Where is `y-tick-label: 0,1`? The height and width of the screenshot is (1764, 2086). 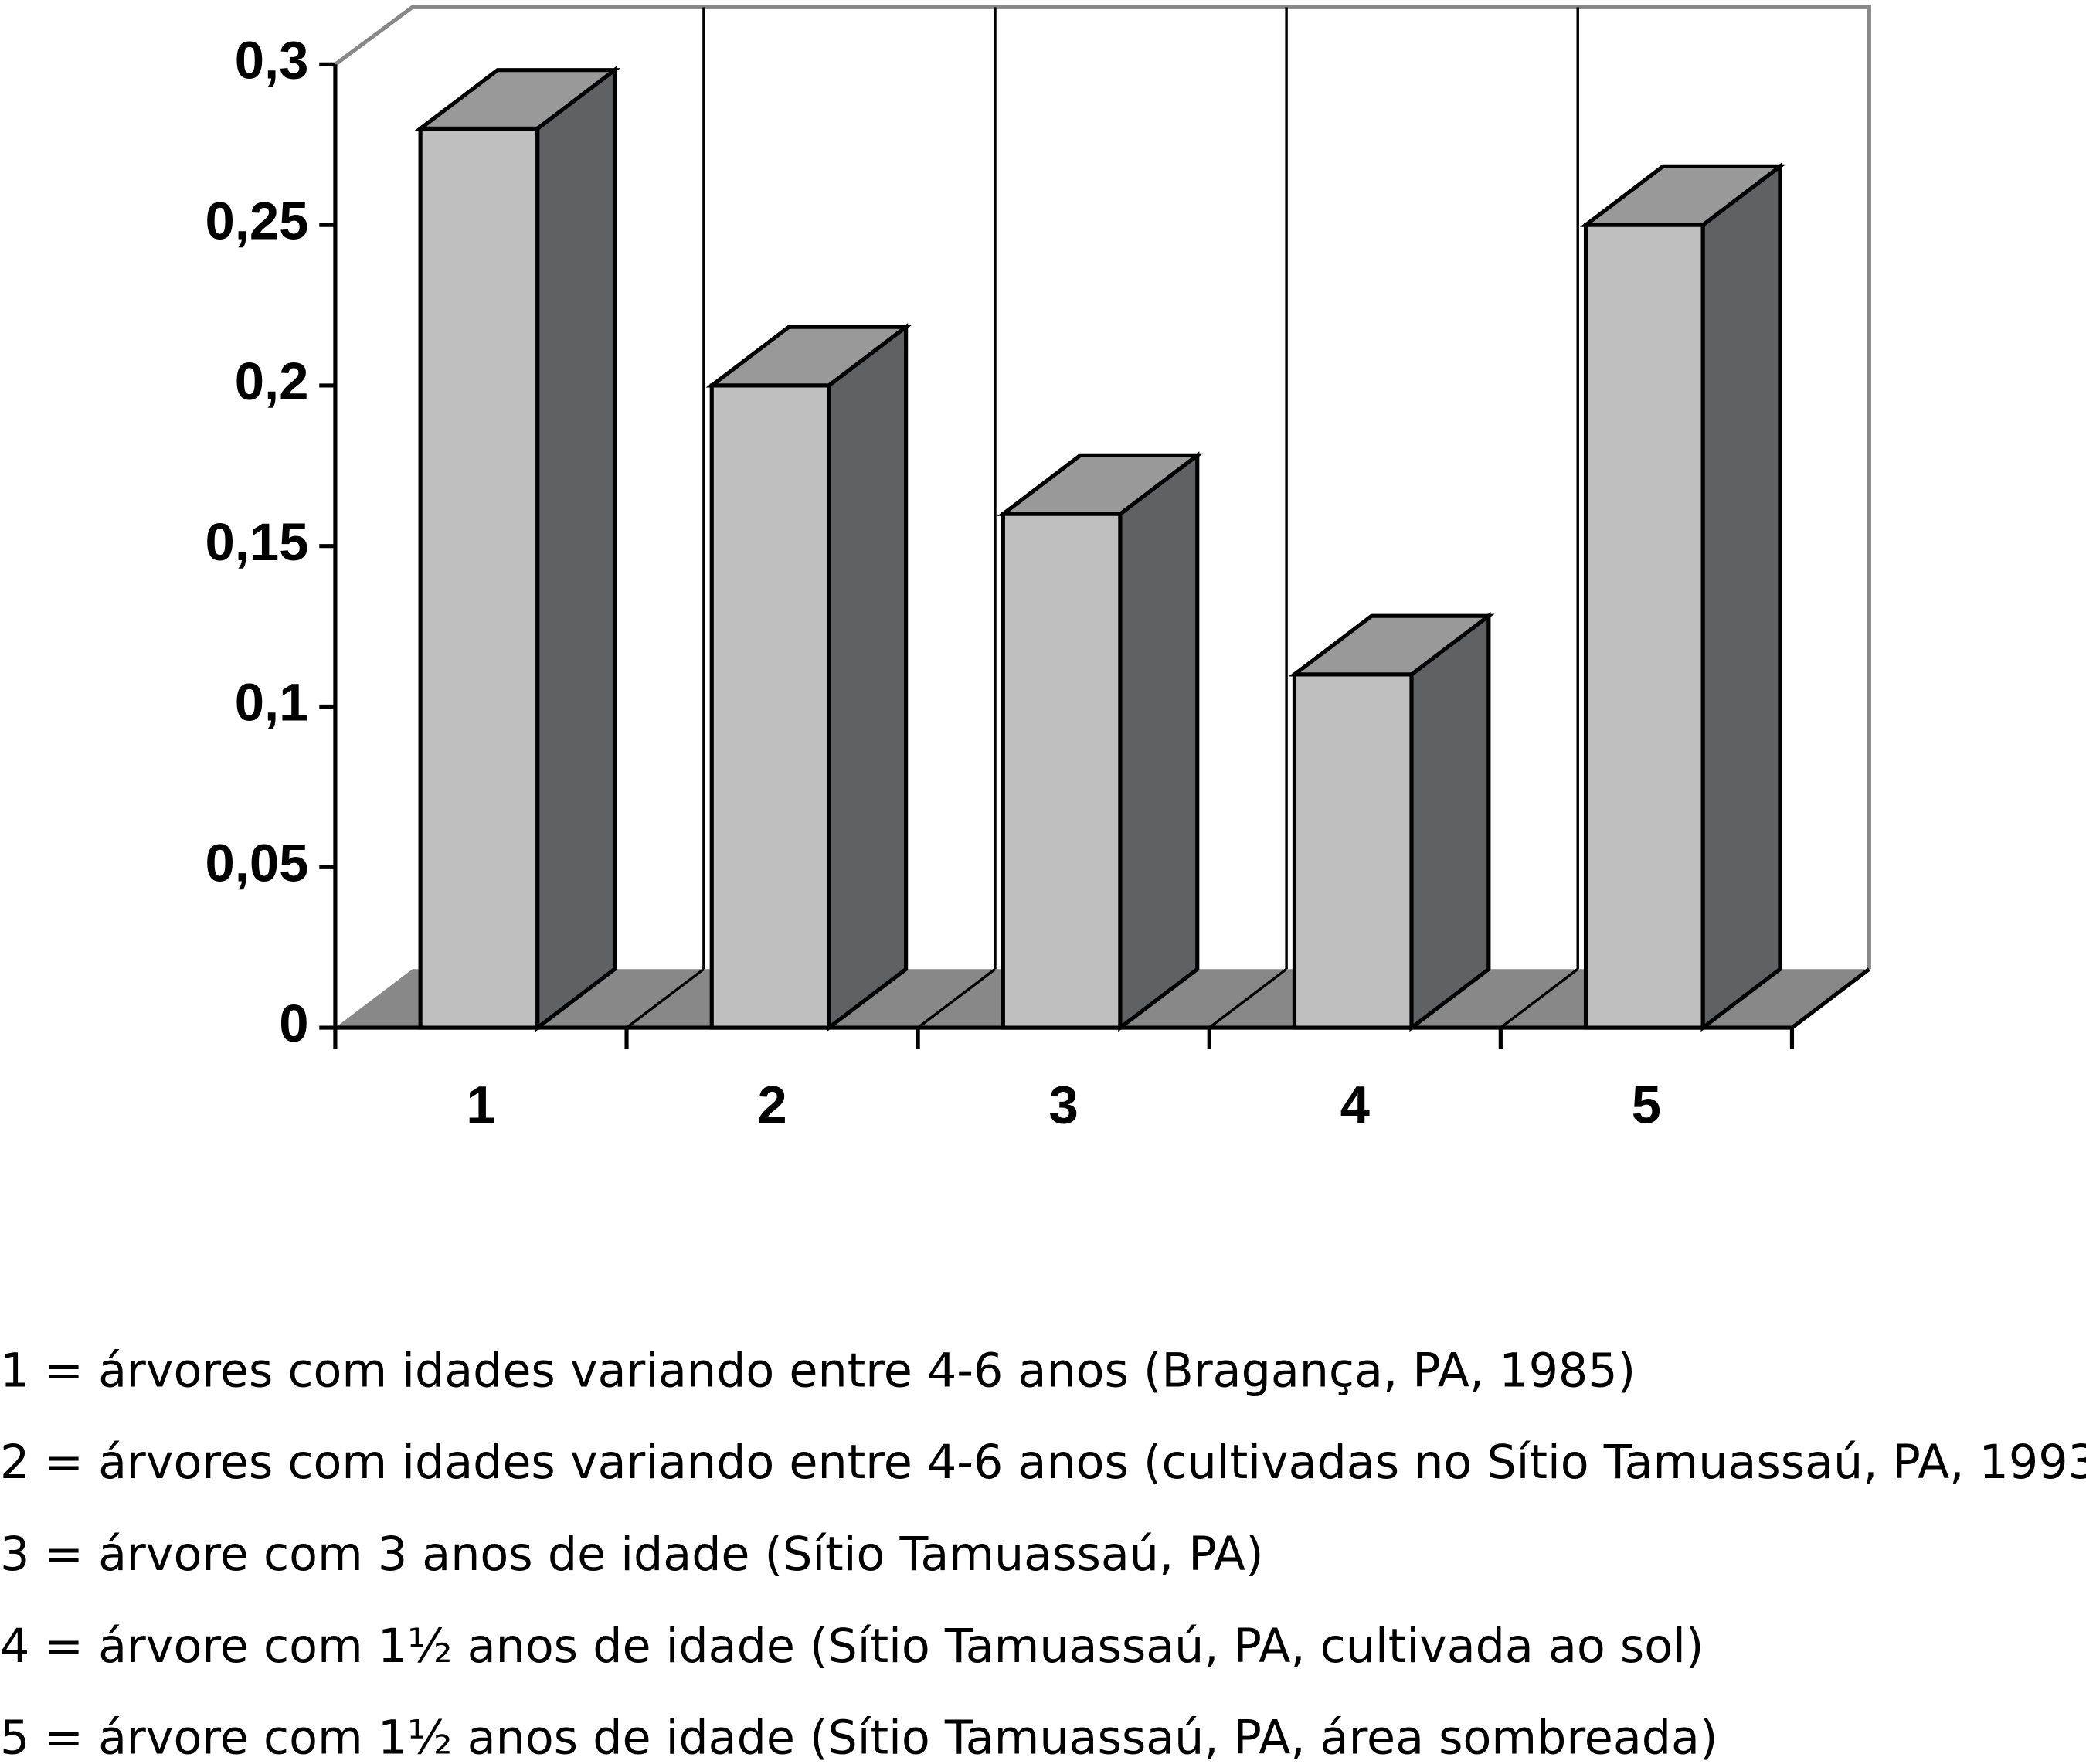
y-tick-label: 0,1 is located at coordinates (272, 702).